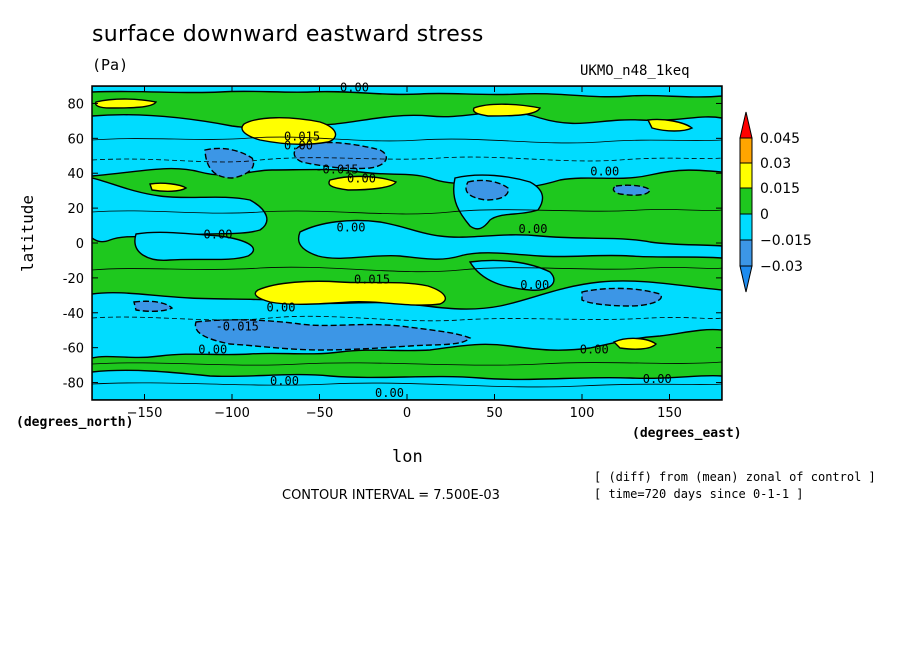 This screenshot has height=654, width=904. Describe the element at coordinates (746, 150) in the screenshot. I see `colorbar-box-0.03` at that location.